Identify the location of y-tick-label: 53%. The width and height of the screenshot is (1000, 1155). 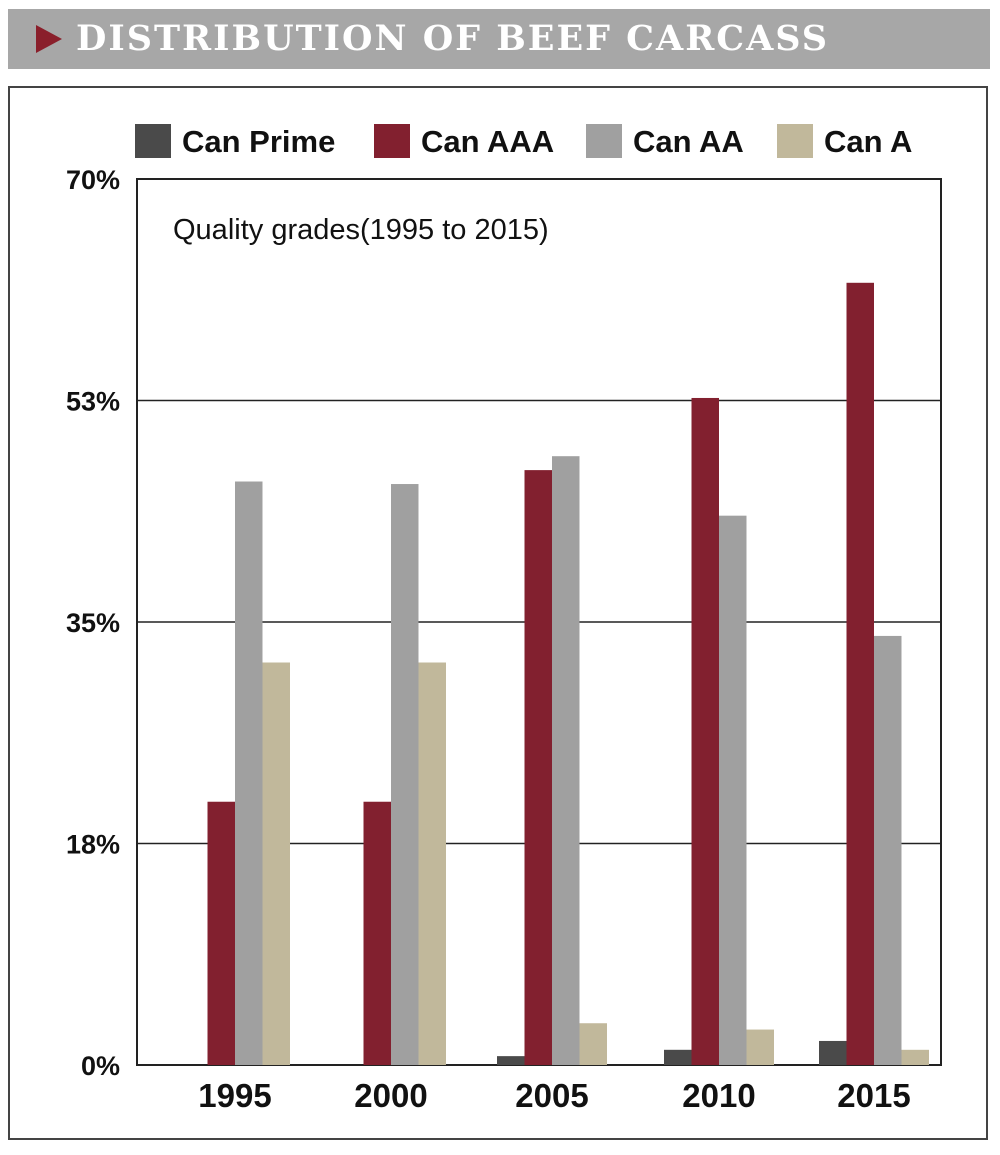
(93, 402).